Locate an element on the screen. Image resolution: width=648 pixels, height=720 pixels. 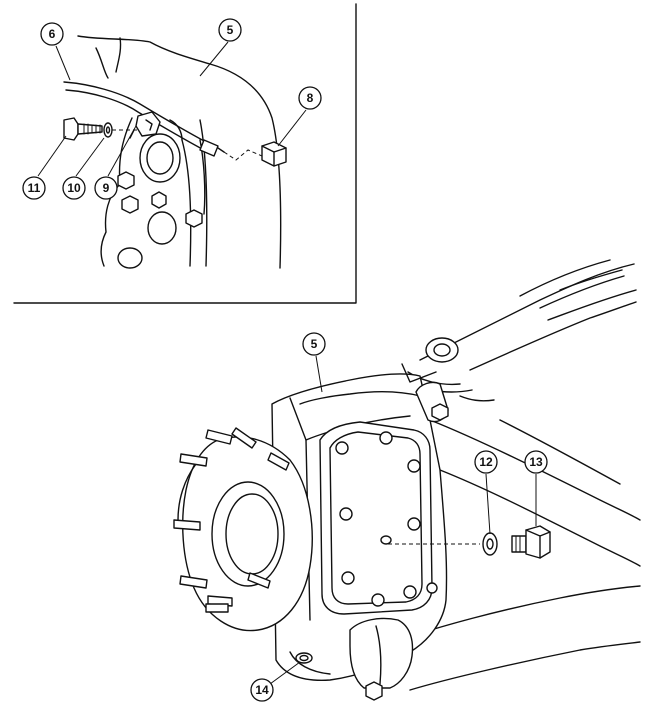
callout-10: 10 is located at coordinates (74, 188).